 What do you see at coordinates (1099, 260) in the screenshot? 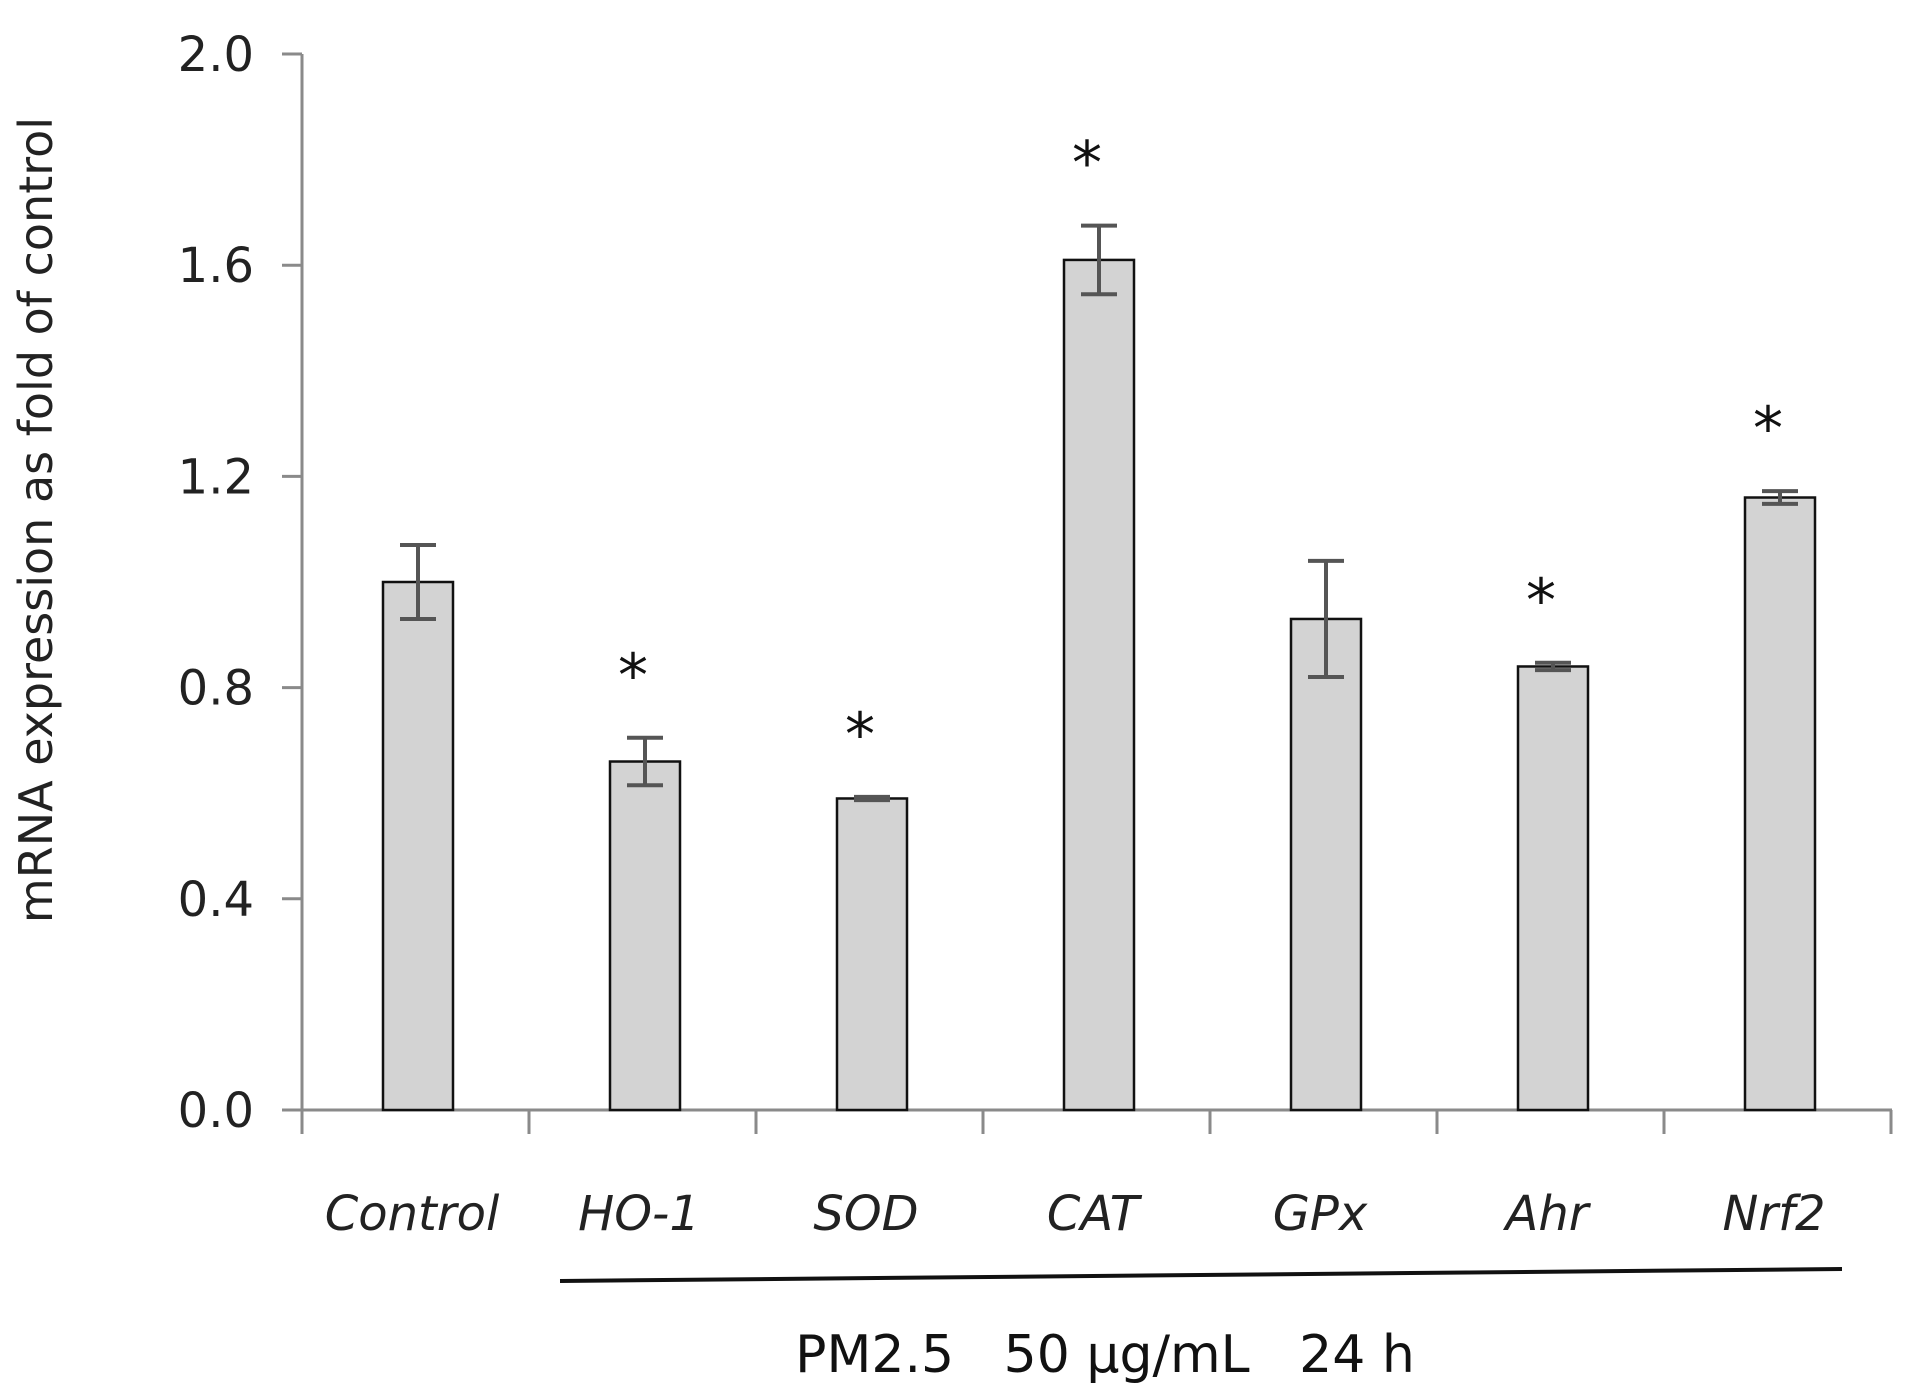
I see `error-bar-cat` at bounding box center [1099, 260].